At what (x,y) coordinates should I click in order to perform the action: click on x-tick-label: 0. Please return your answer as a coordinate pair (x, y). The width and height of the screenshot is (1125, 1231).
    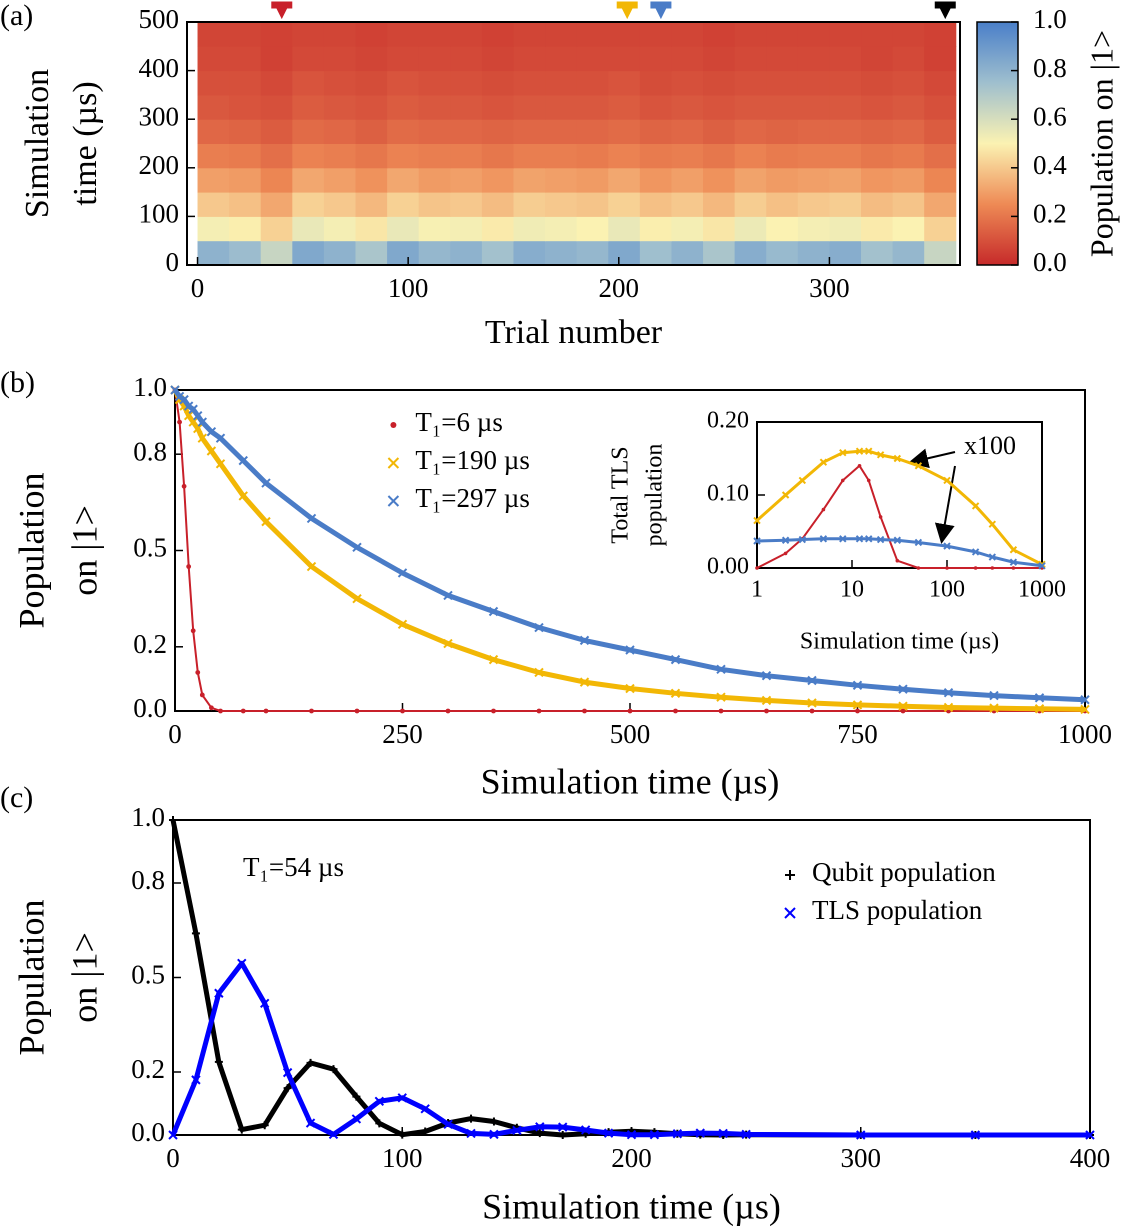
    Looking at the image, I should click on (175, 734).